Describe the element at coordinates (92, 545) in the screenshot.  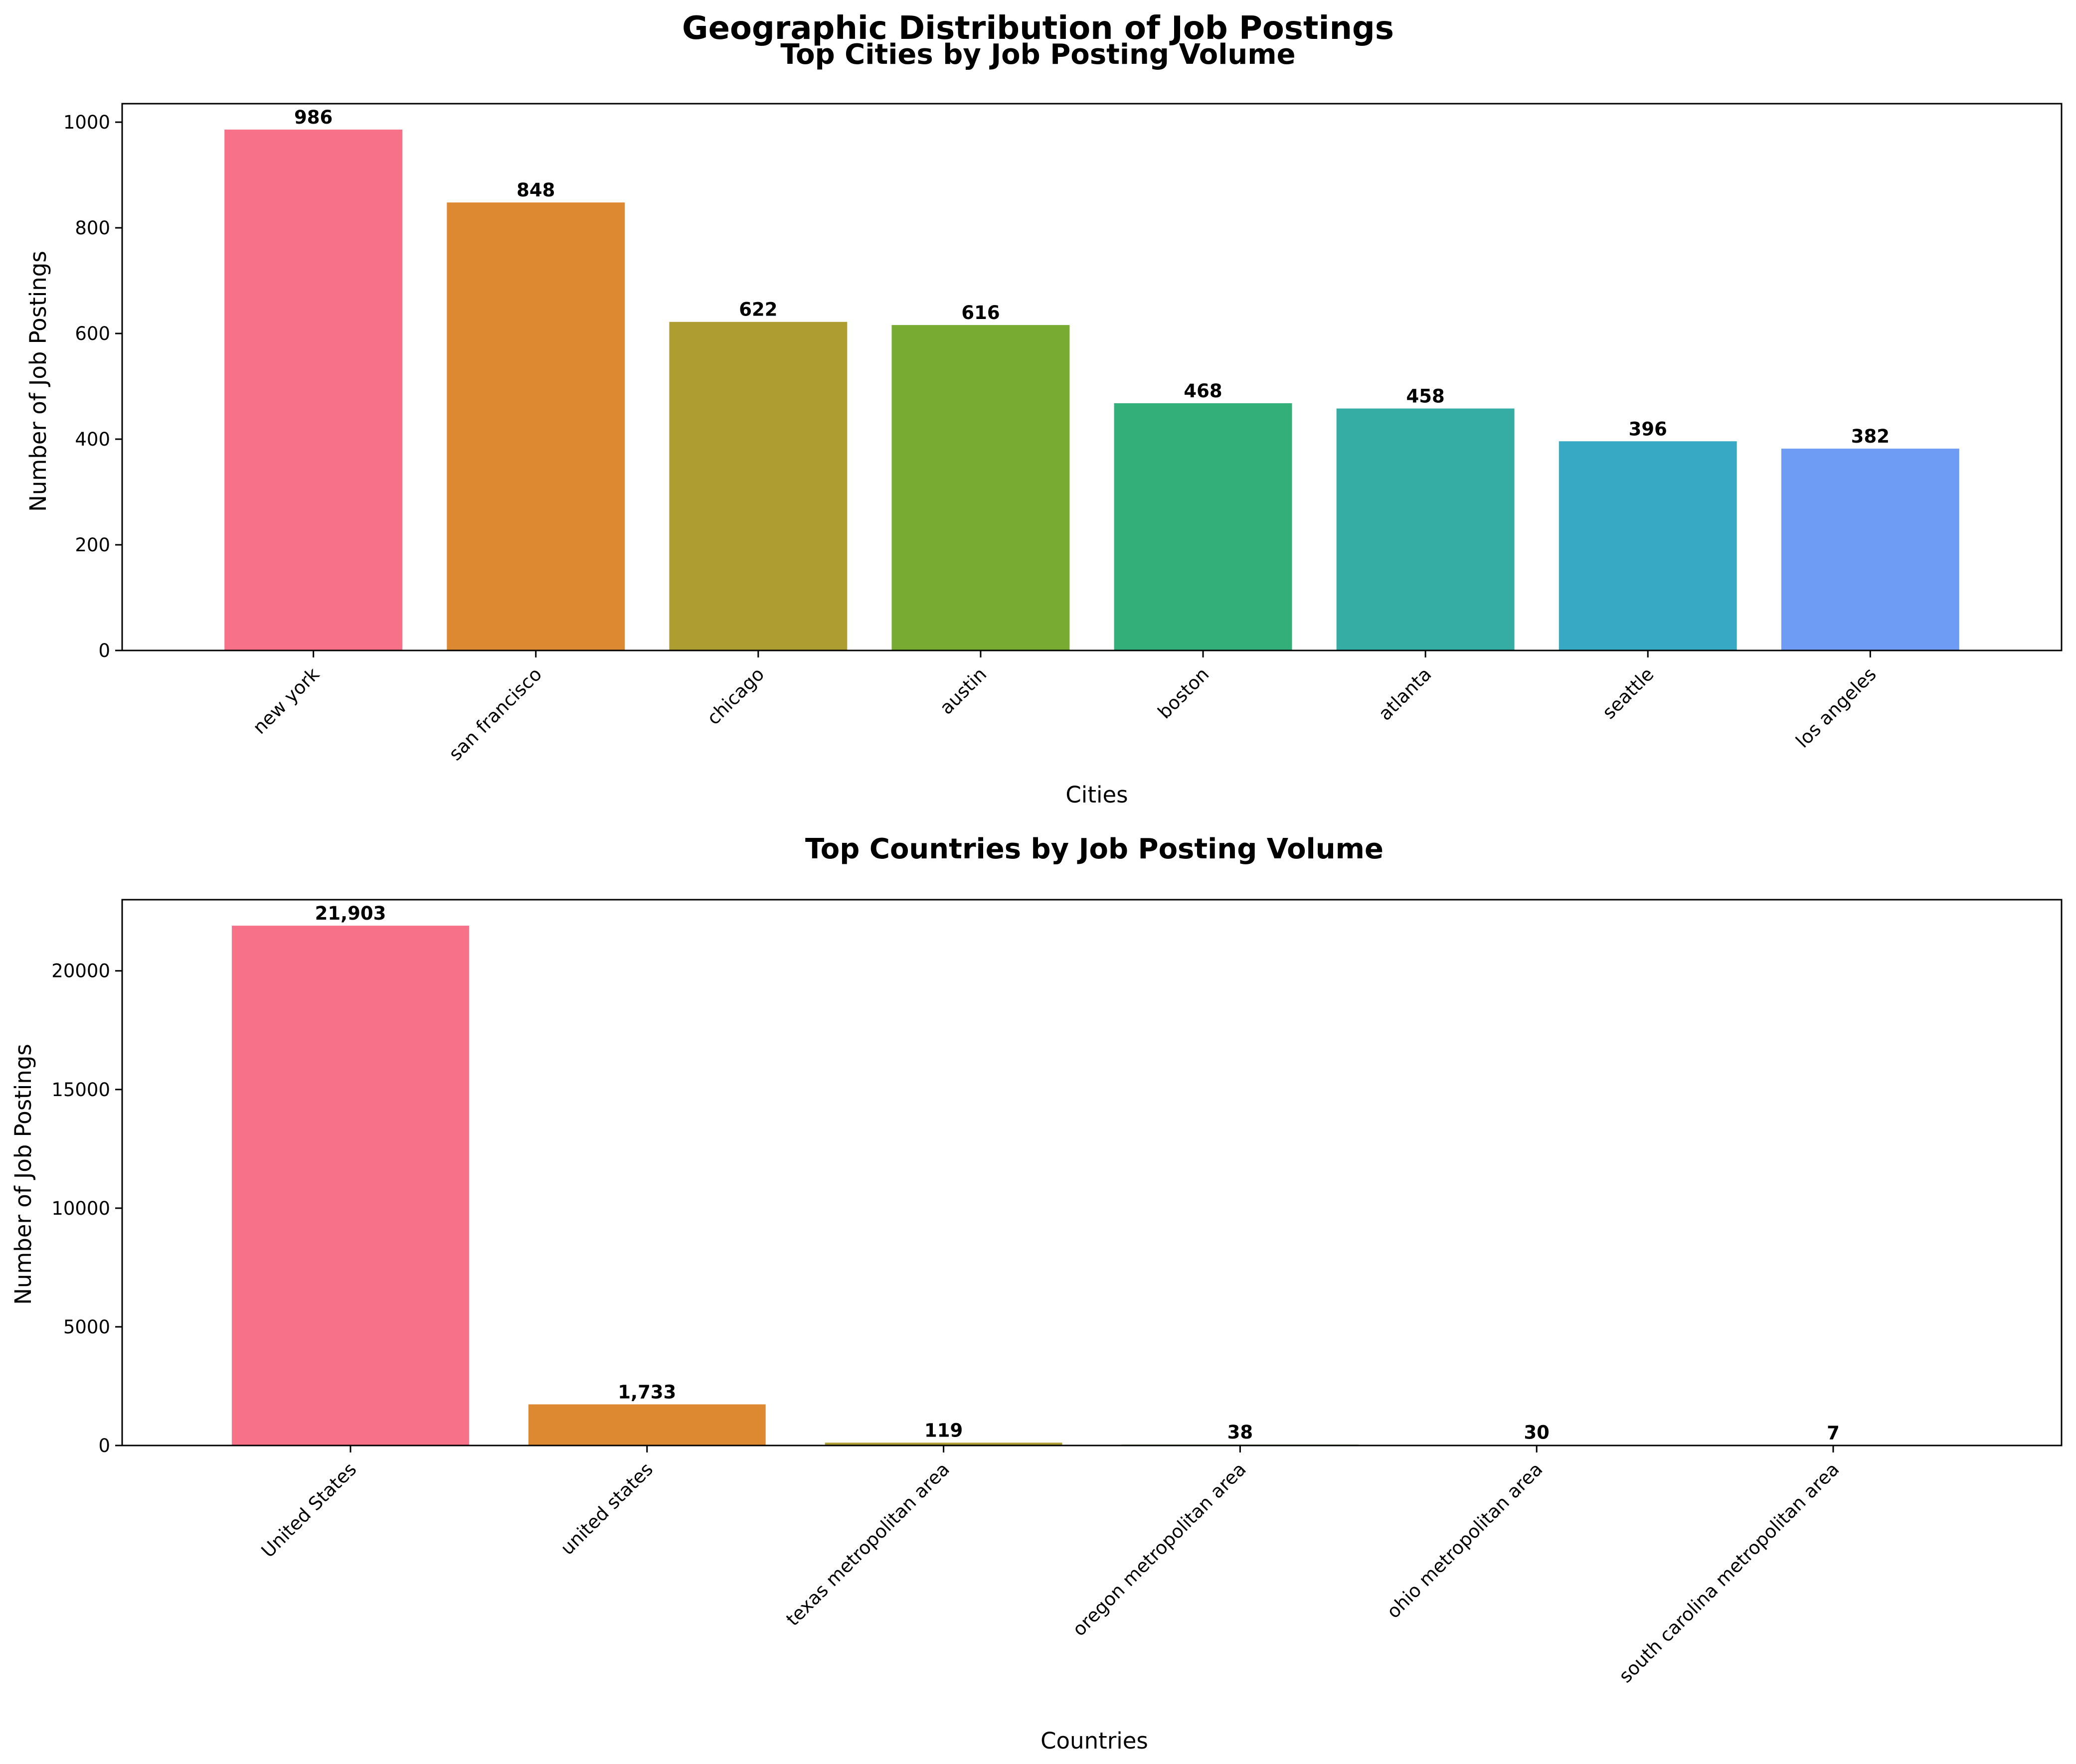
I see `city-y-tick-label: 200` at that location.